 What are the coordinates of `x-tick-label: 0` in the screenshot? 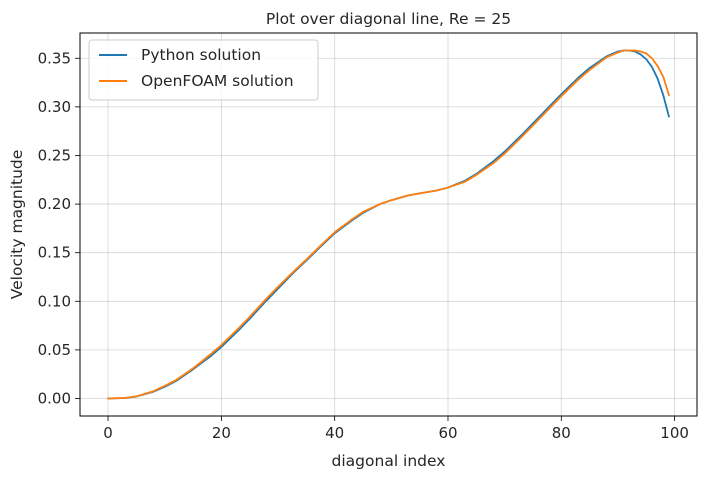 It's located at (108, 433).